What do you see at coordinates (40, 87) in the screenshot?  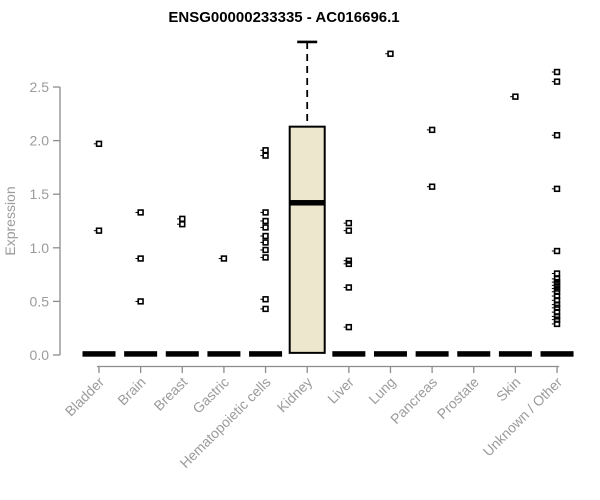 I see `y-tick-label: 2.5` at bounding box center [40, 87].